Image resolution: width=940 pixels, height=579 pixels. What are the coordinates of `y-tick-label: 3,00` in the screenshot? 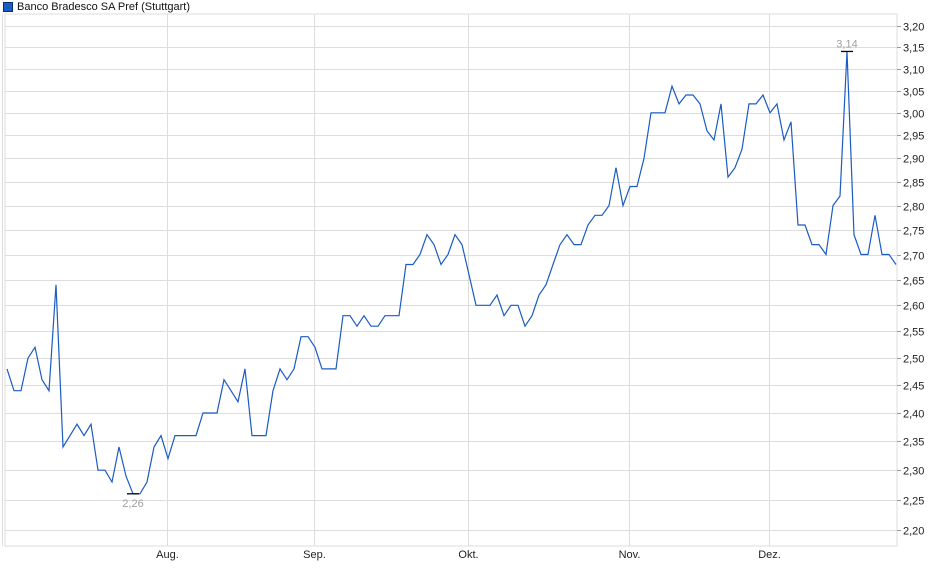 It's located at (913, 115).